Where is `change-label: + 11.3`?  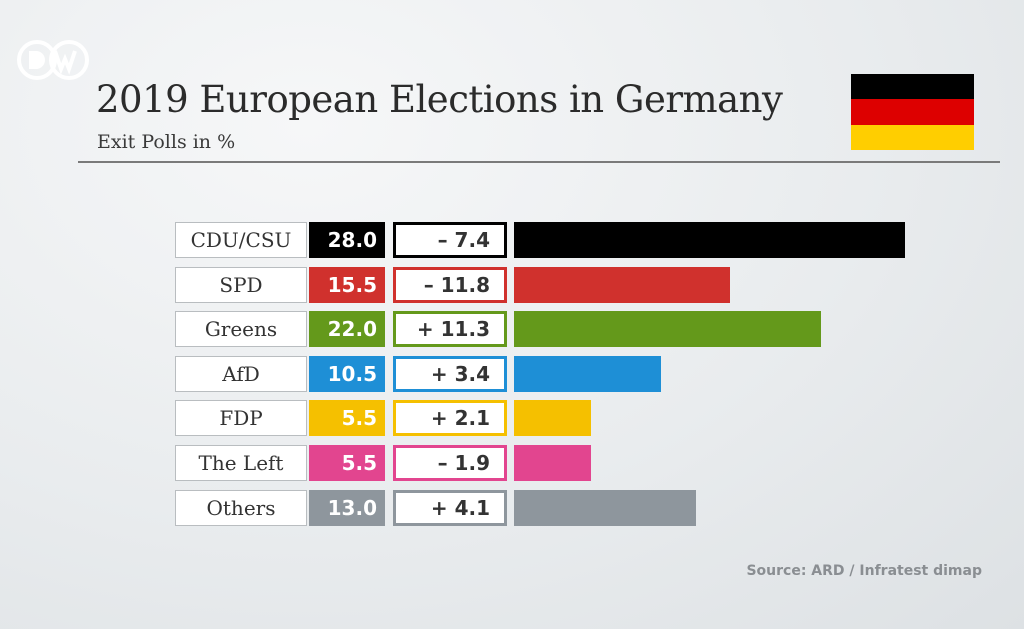
change-label: + 11.3 is located at coordinates (450, 329).